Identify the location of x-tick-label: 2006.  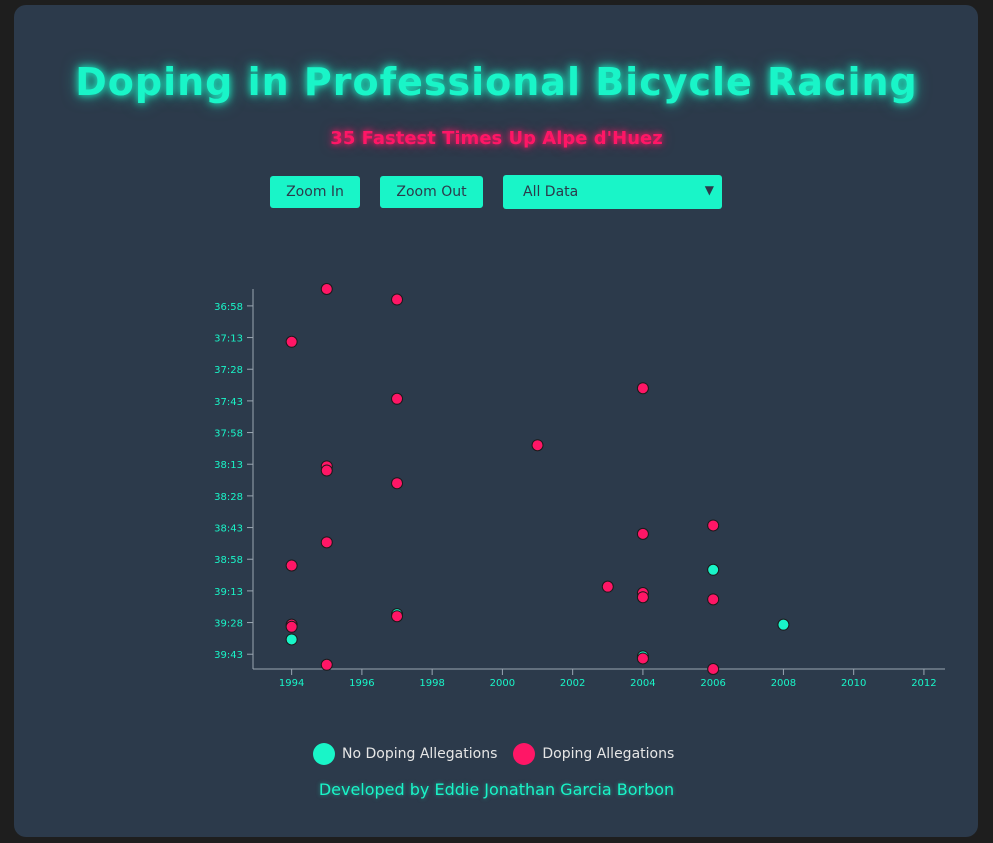
(712, 683).